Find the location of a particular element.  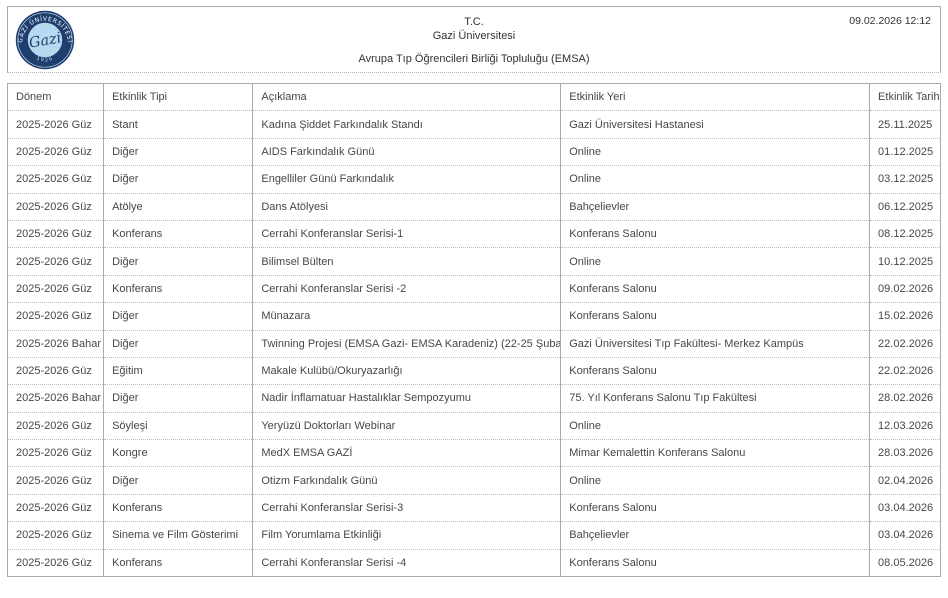

column-header: Etkinlik Yeri is located at coordinates (715, 96).